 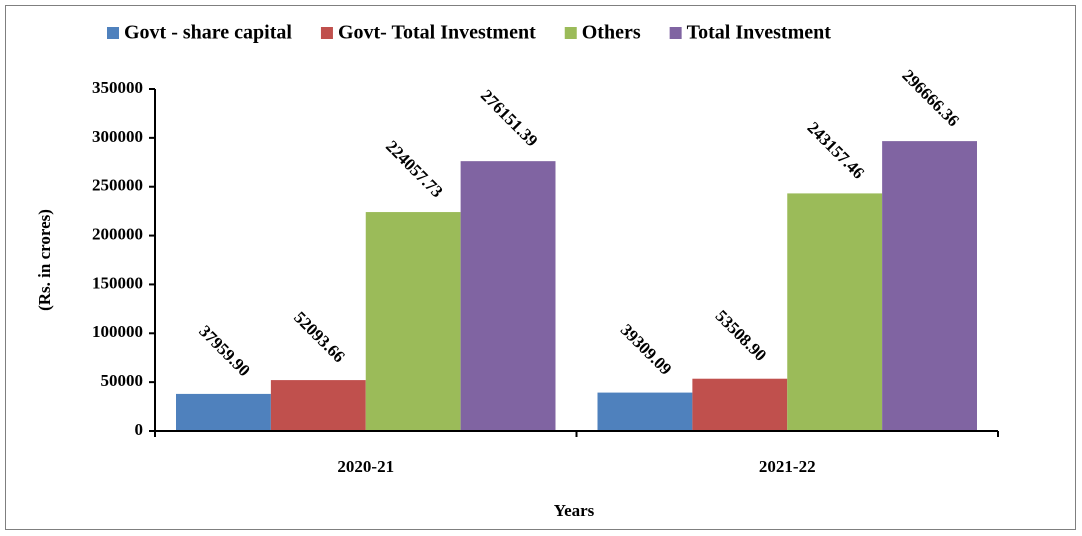 I want to click on y-tick-label: 300000, so click(x=117, y=136).